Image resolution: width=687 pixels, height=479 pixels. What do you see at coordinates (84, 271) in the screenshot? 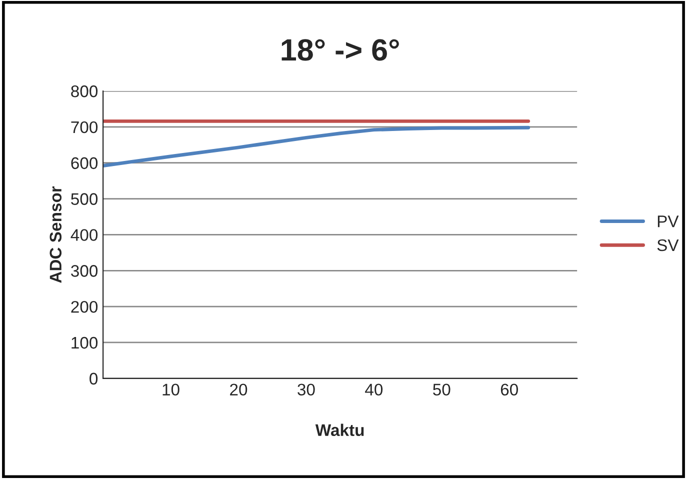
I see `y-tick-label: 300` at bounding box center [84, 271].